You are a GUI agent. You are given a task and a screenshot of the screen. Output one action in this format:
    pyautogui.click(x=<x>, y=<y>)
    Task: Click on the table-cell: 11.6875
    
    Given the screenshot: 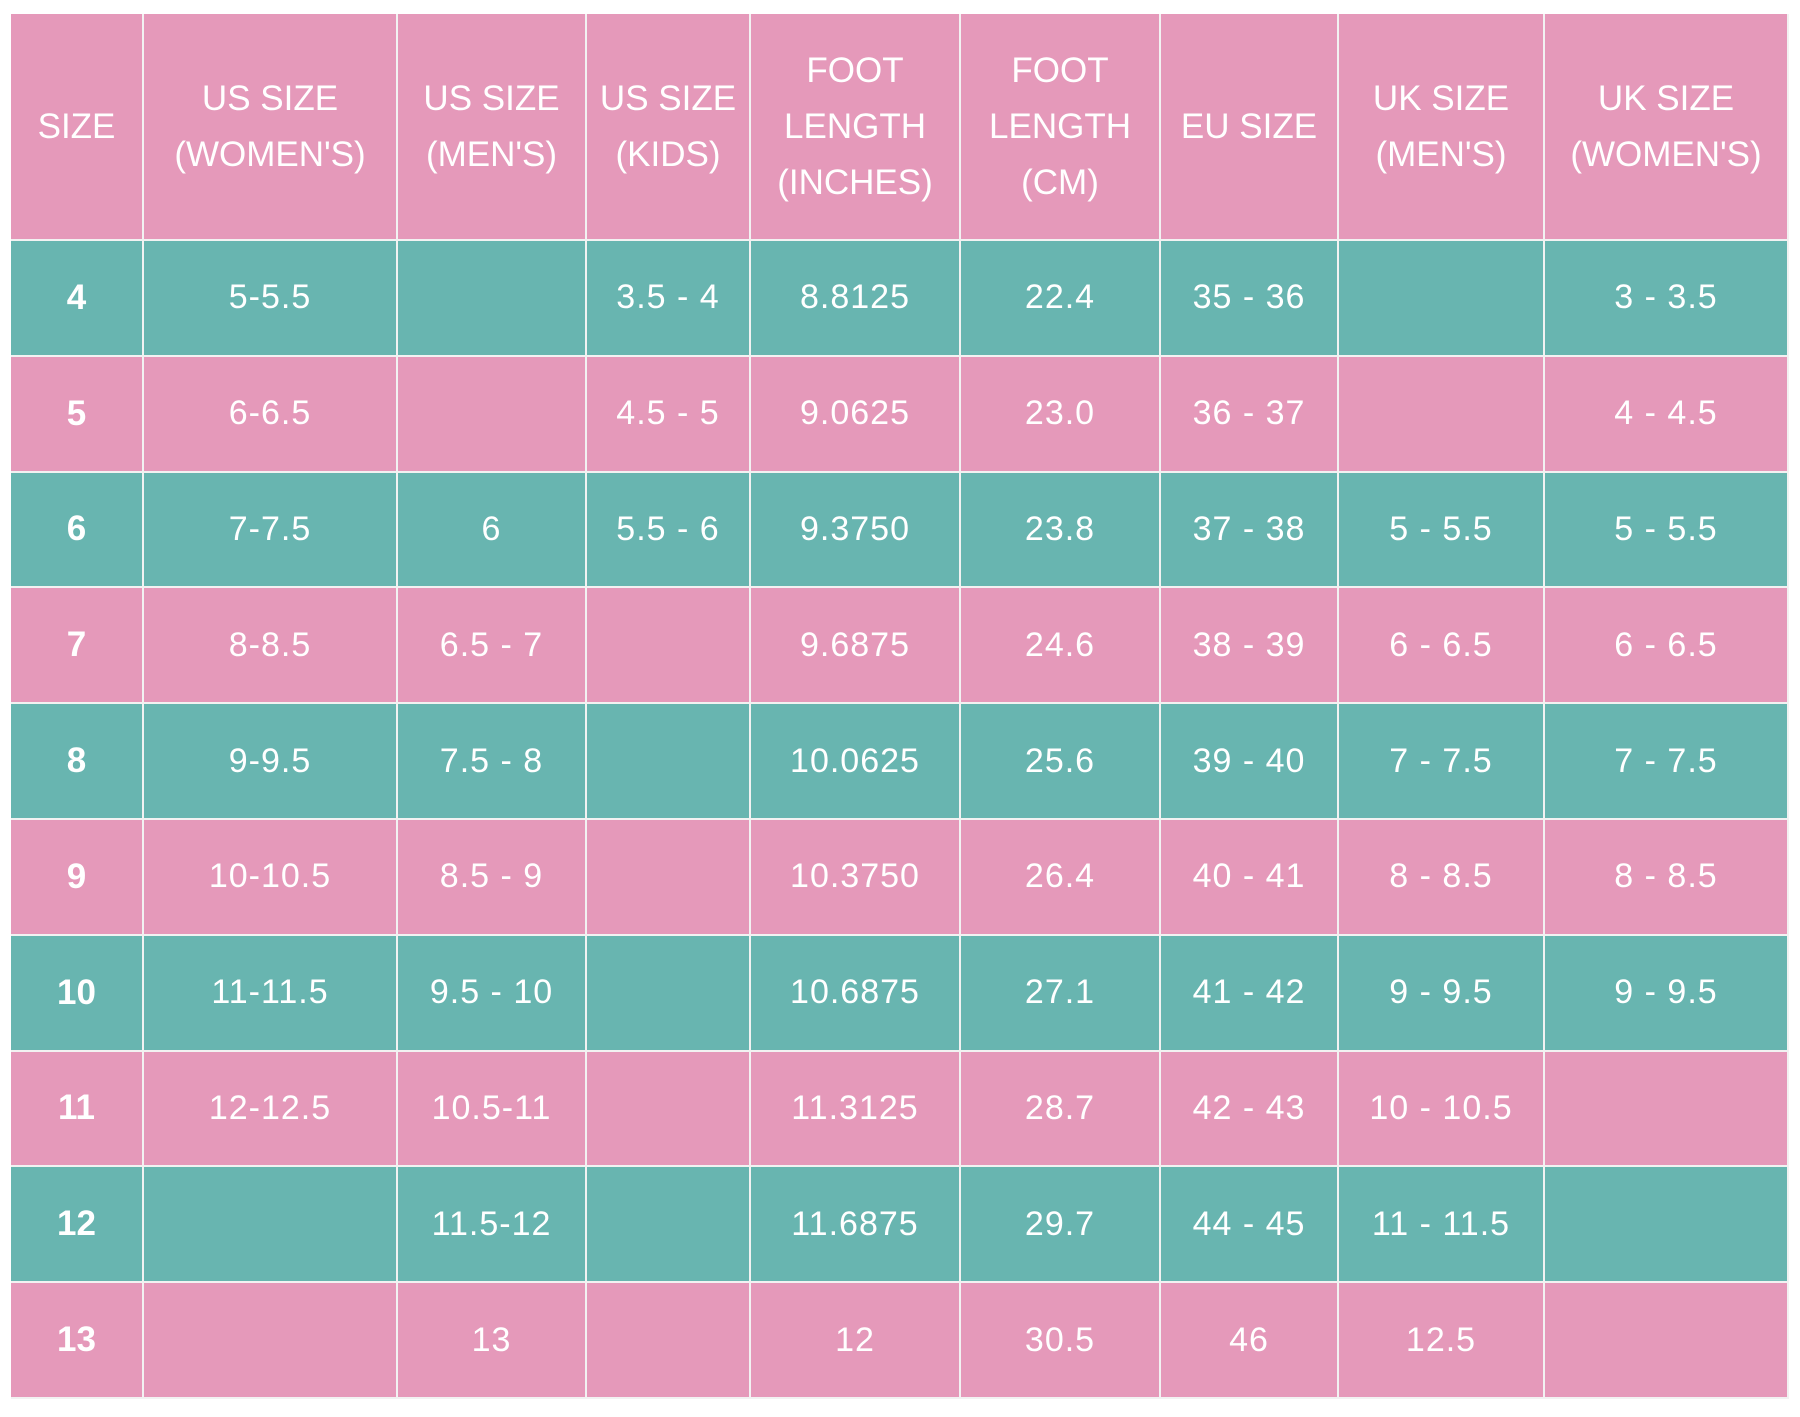 What is the action you would take?
    pyautogui.click(x=856, y=1225)
    